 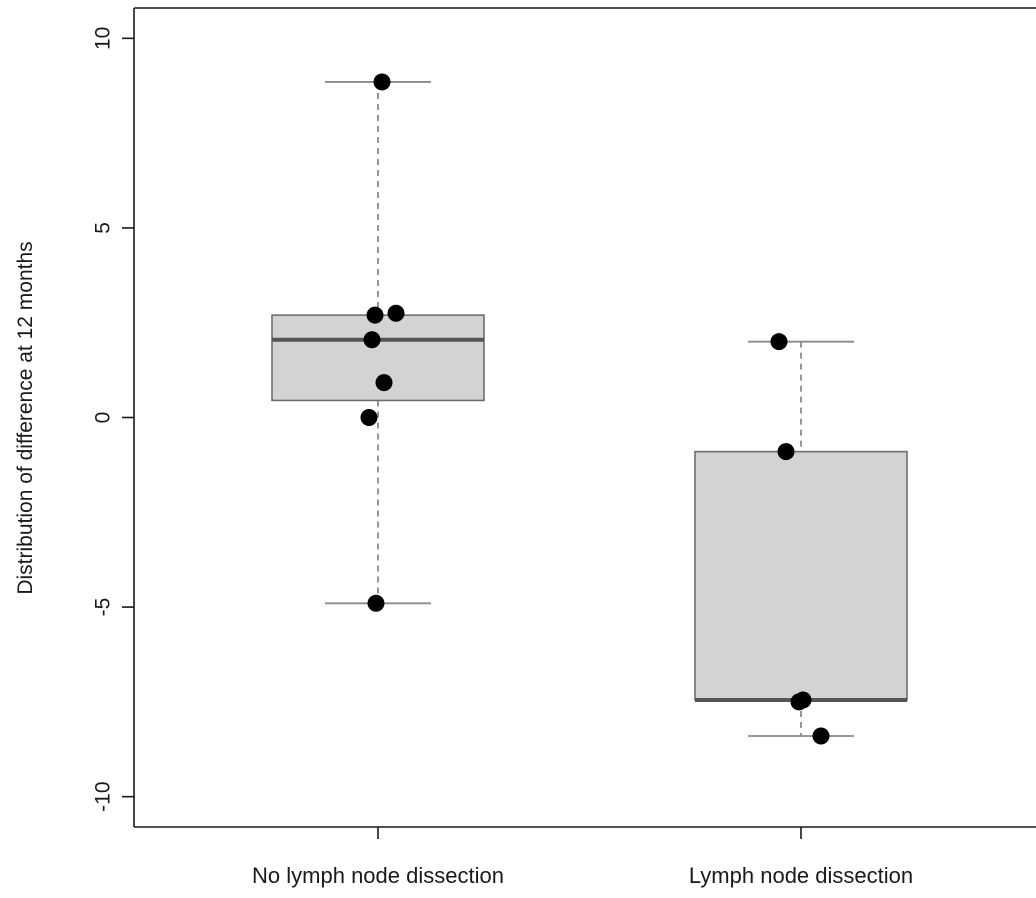 What do you see at coordinates (103, 228) in the screenshot?
I see `y-tick-label: 5` at bounding box center [103, 228].